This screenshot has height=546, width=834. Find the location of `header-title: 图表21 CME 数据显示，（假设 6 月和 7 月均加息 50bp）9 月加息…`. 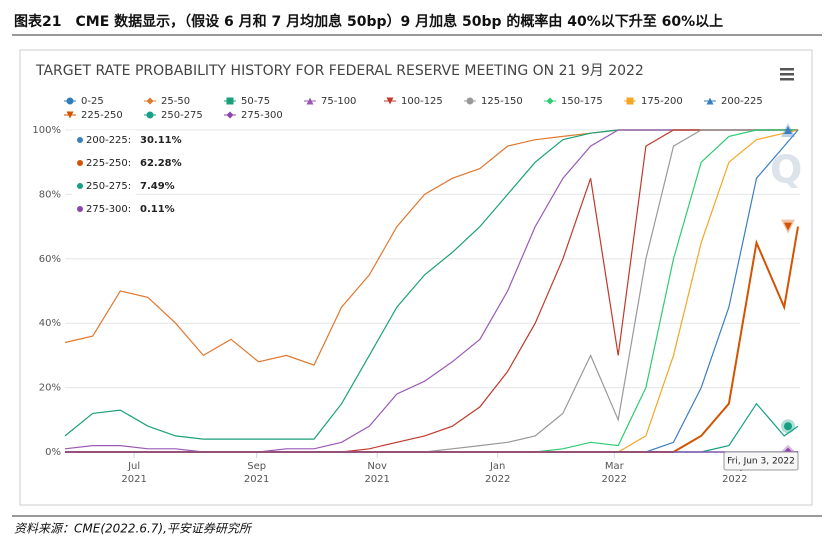

header-title: 图表21 CME 数据显示，（假设 6 月和 7 月均加息 50bp）9 月加息… is located at coordinates (368, 21).